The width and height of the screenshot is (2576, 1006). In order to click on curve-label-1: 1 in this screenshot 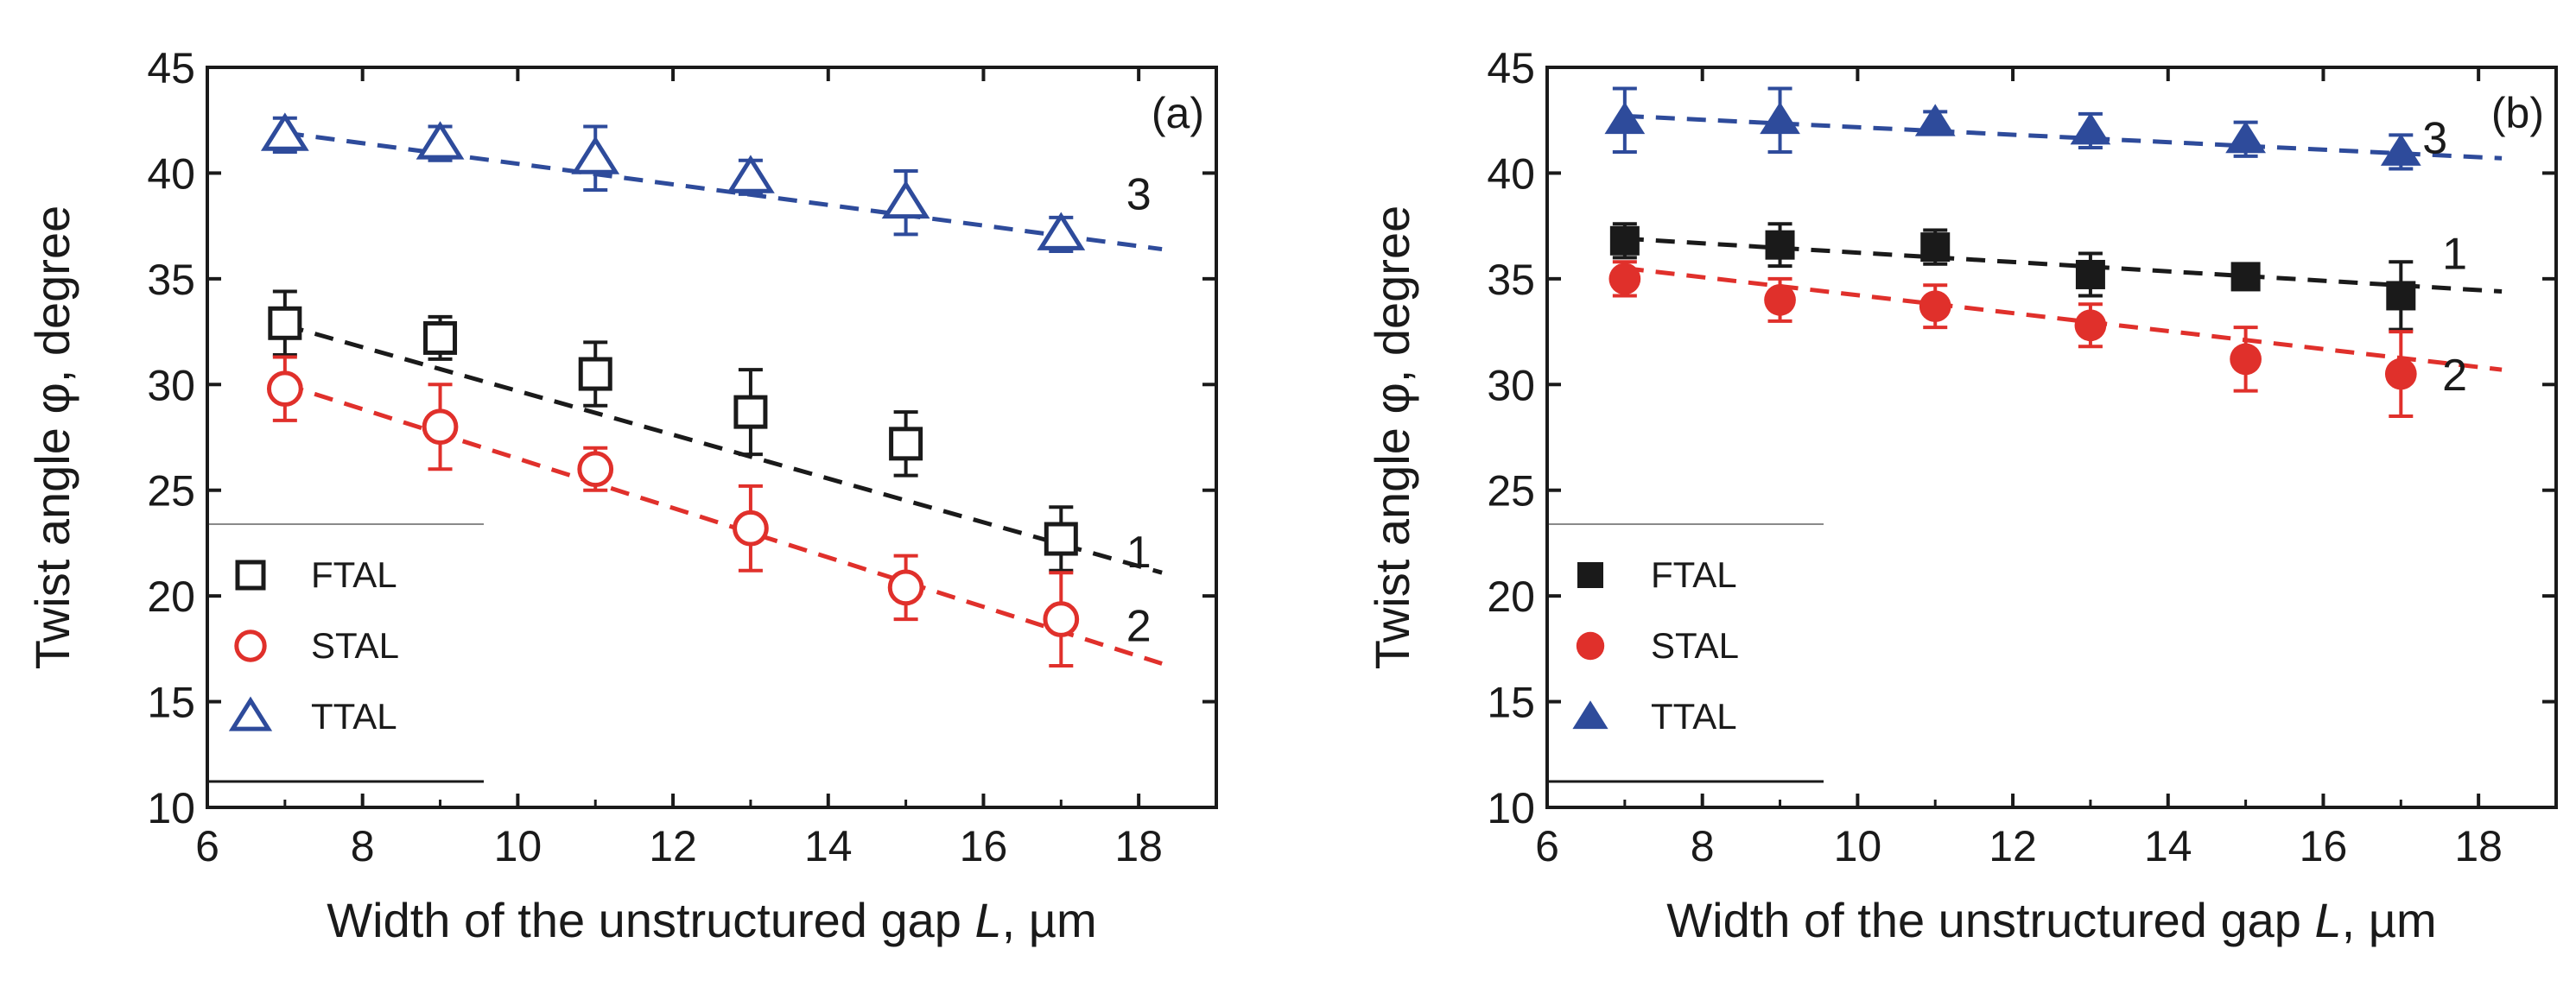, I will do `click(2454, 255)`.